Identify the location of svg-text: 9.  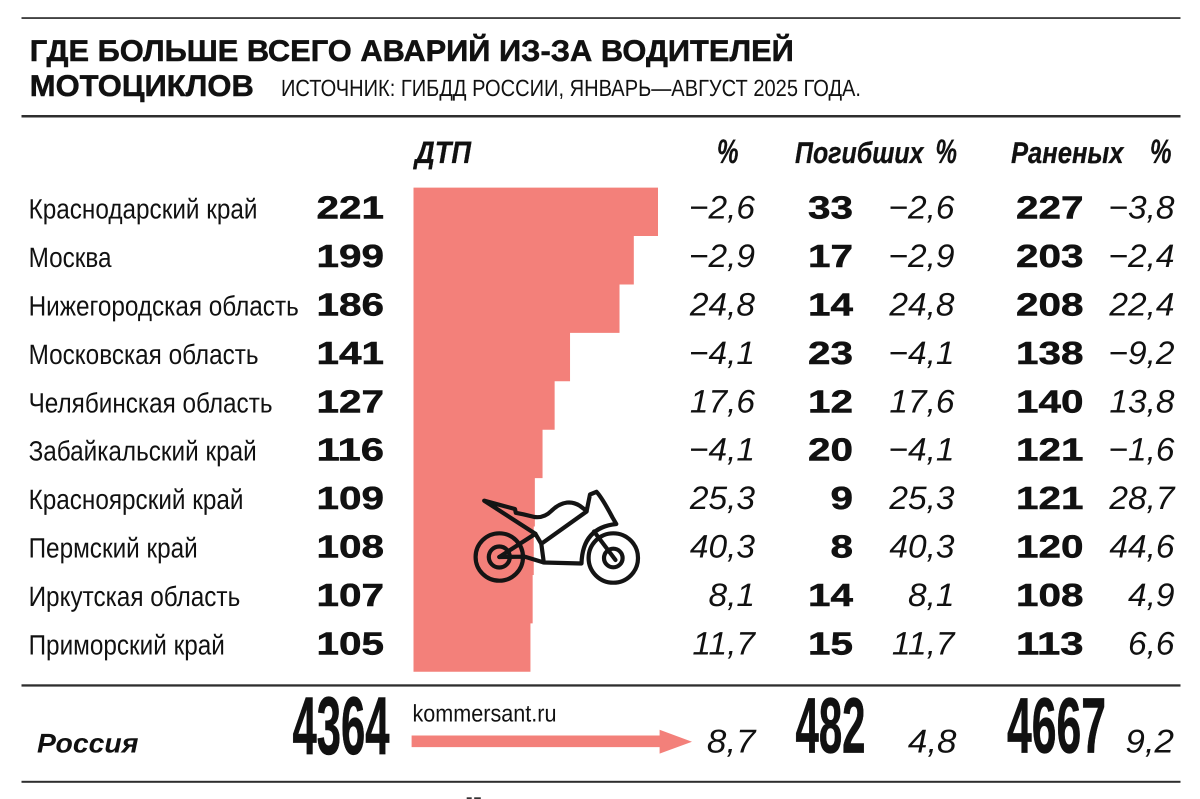
(842, 498).